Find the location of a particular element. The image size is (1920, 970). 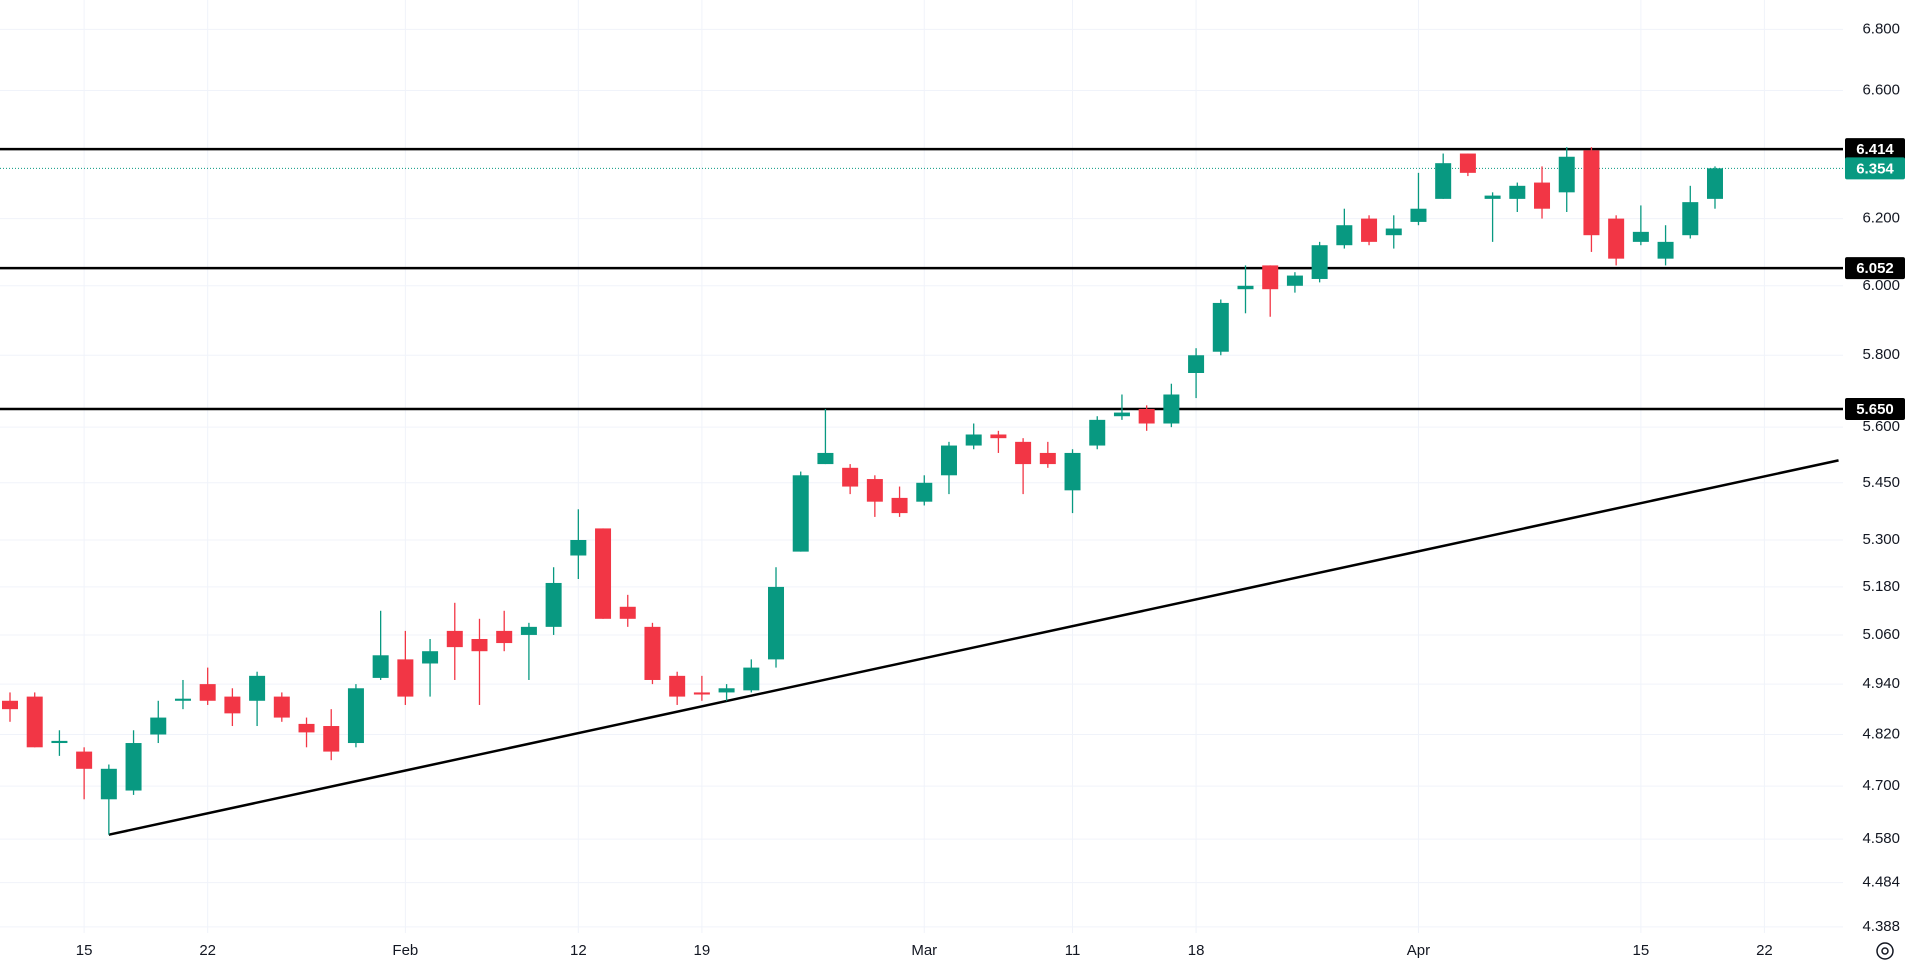

level-label: 5.650 is located at coordinates (1875, 409).